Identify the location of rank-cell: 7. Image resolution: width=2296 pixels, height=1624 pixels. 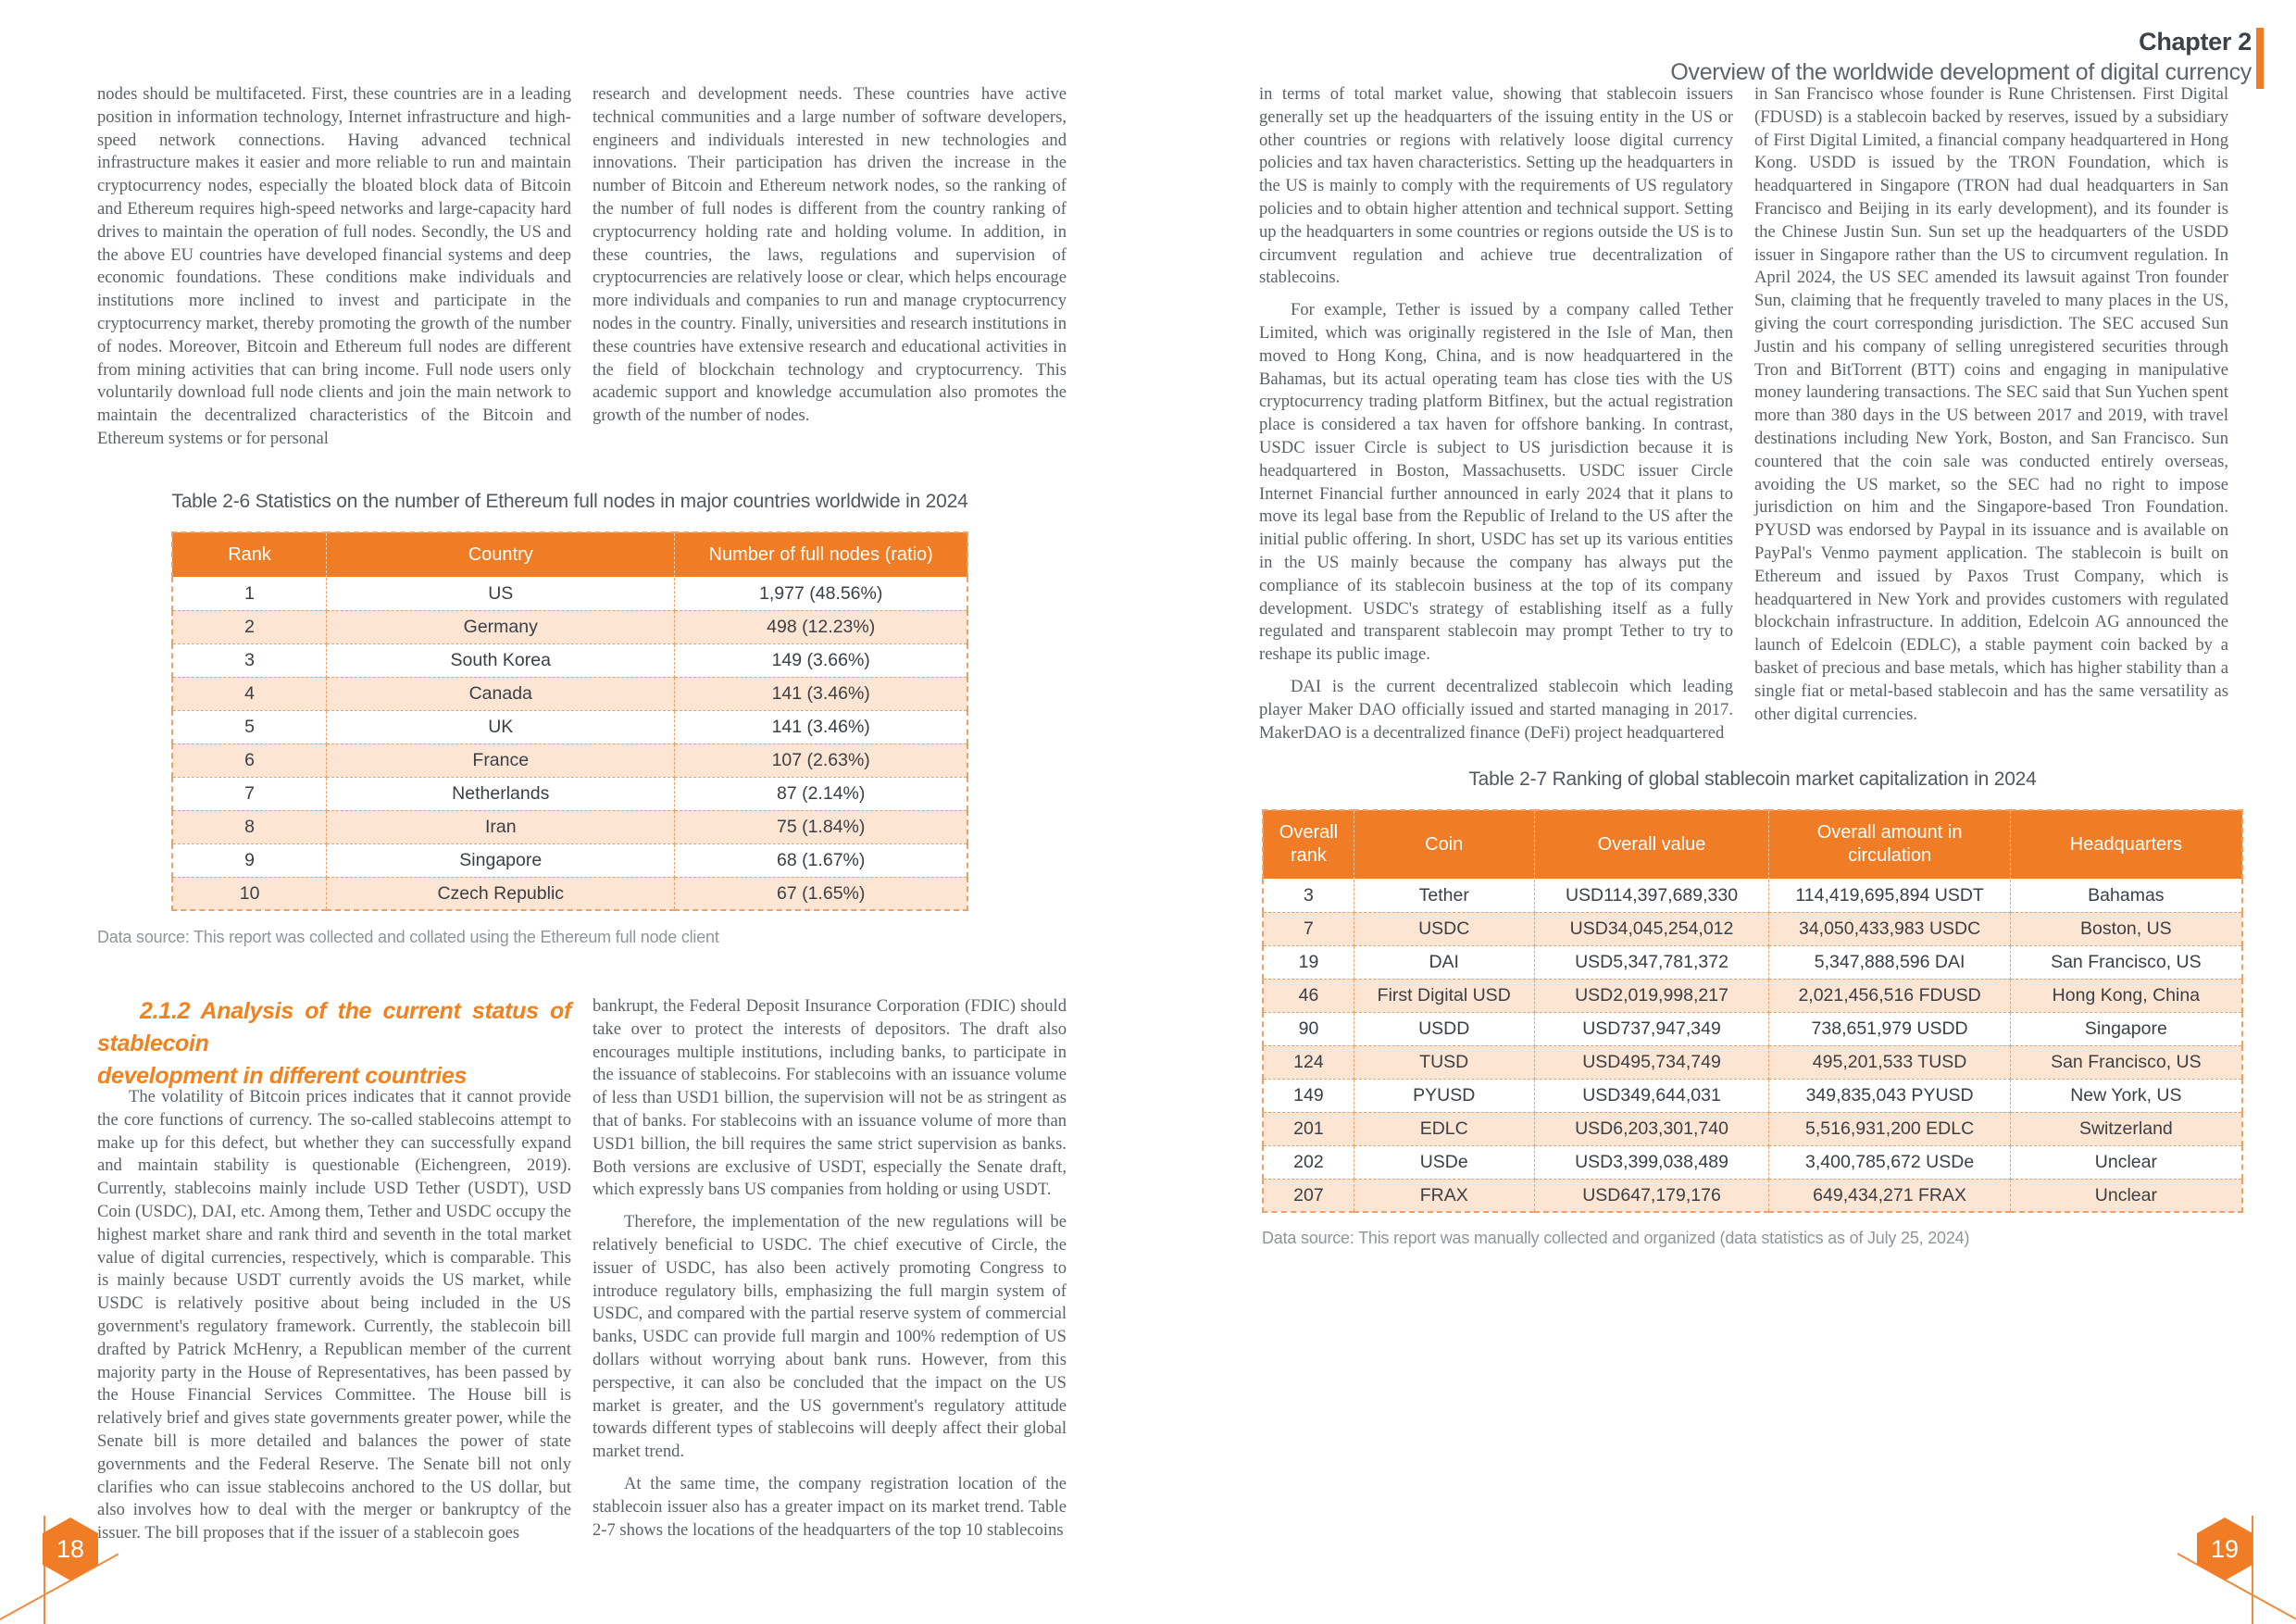
(1308, 928).